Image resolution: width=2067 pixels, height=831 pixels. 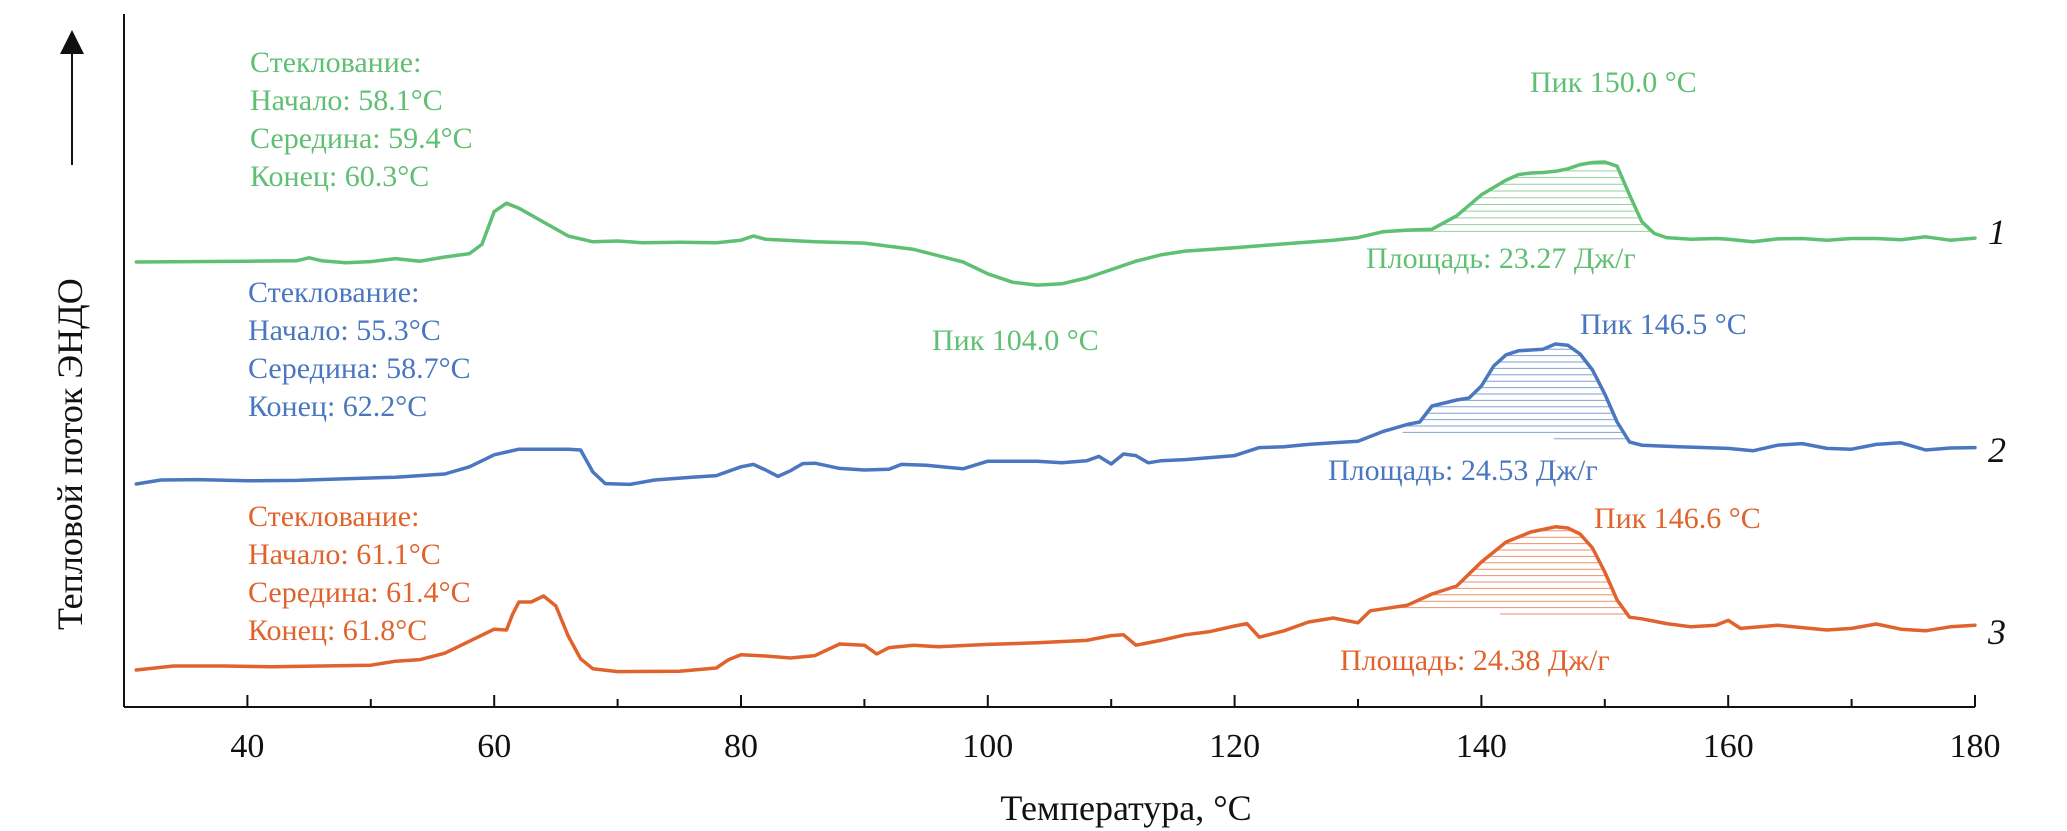 What do you see at coordinates (1125, 808) in the screenshot?
I see `x-axis-title: Температура, °C` at bounding box center [1125, 808].